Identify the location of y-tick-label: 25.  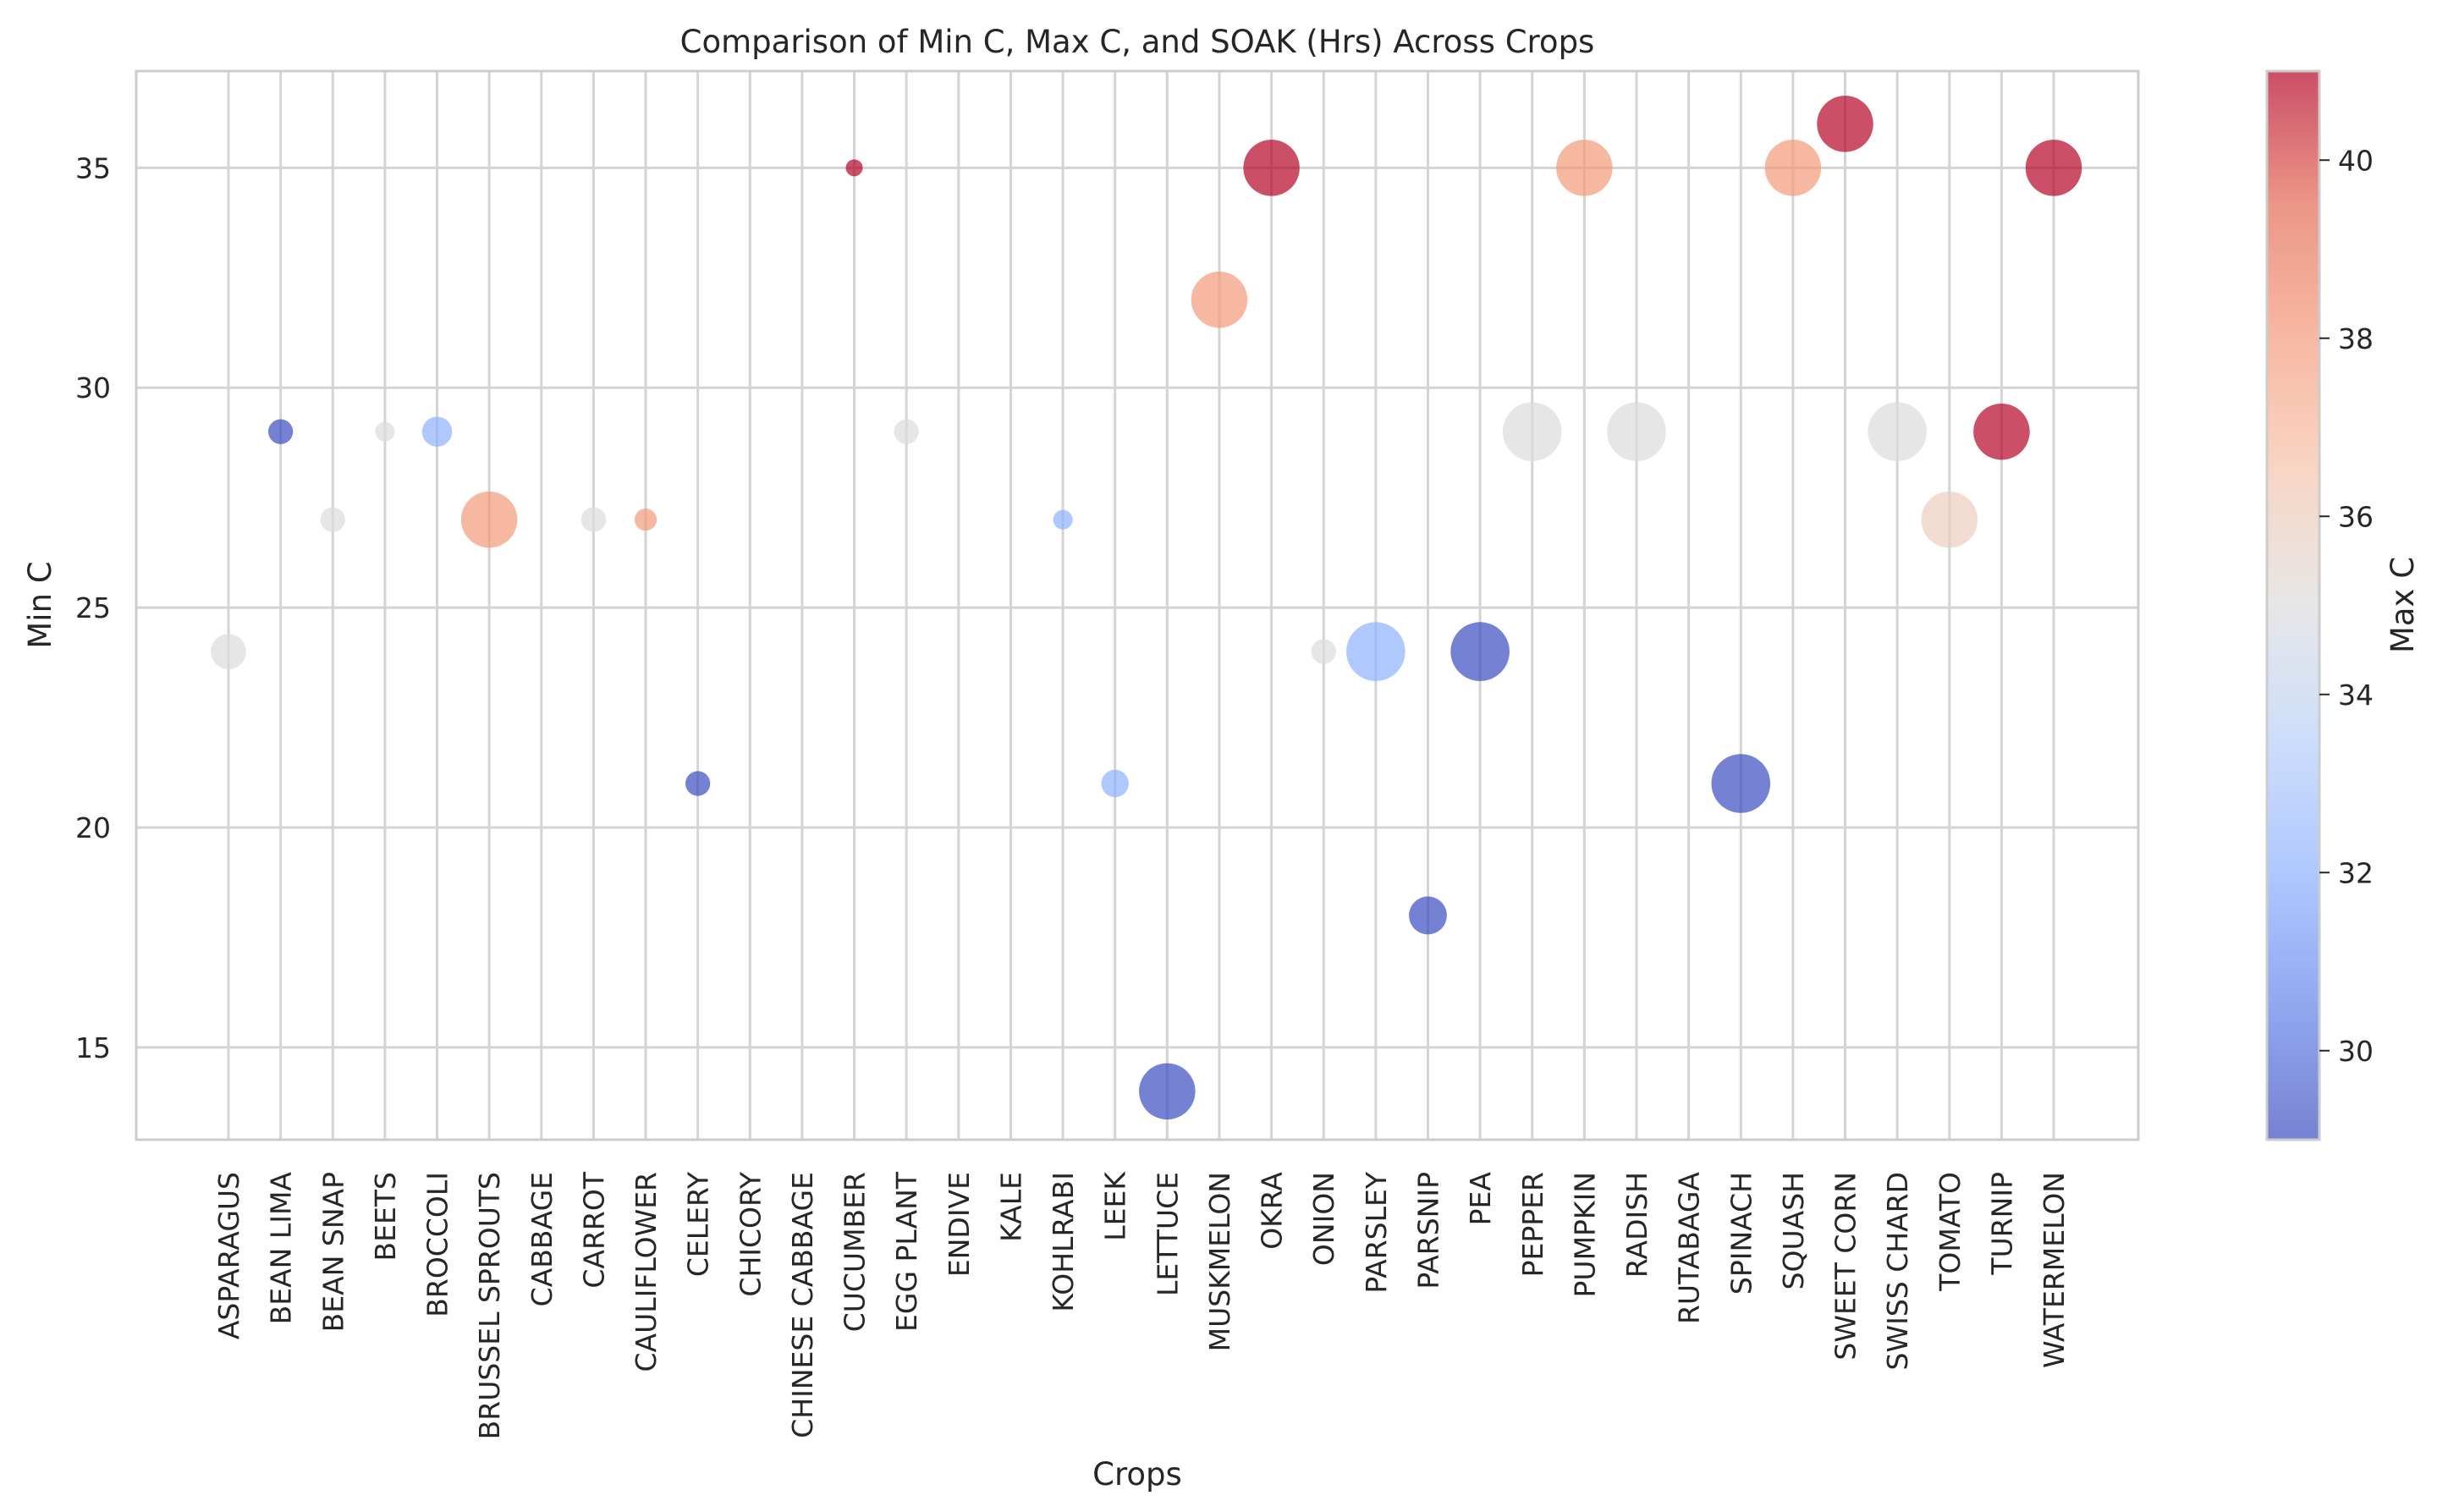
(93, 607).